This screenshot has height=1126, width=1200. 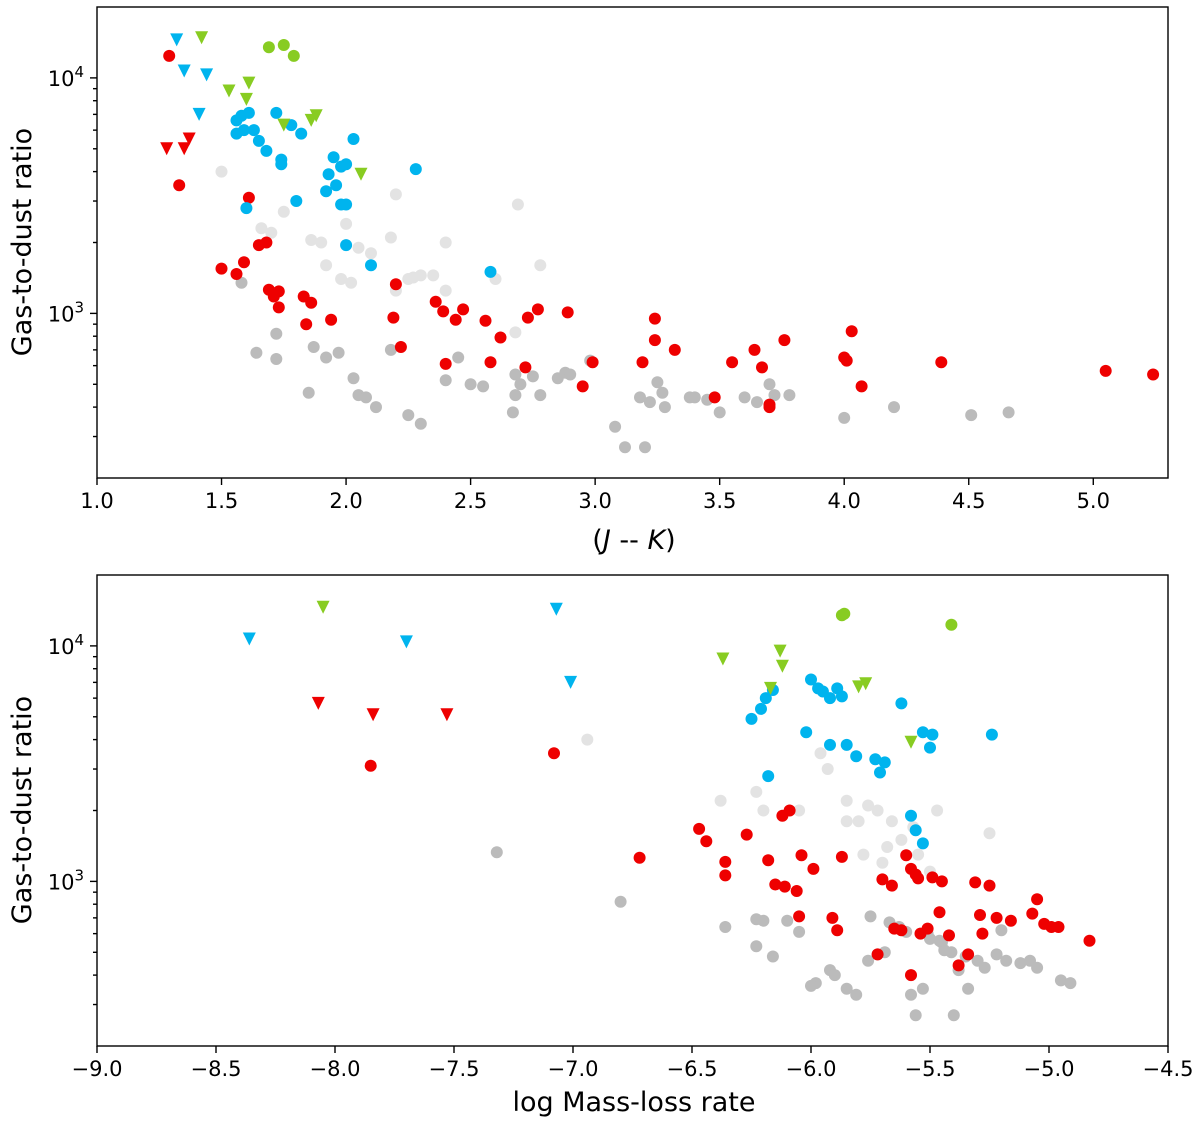 What do you see at coordinates (597, 540) in the screenshot?
I see `x-label-open-paren: (` at bounding box center [597, 540].